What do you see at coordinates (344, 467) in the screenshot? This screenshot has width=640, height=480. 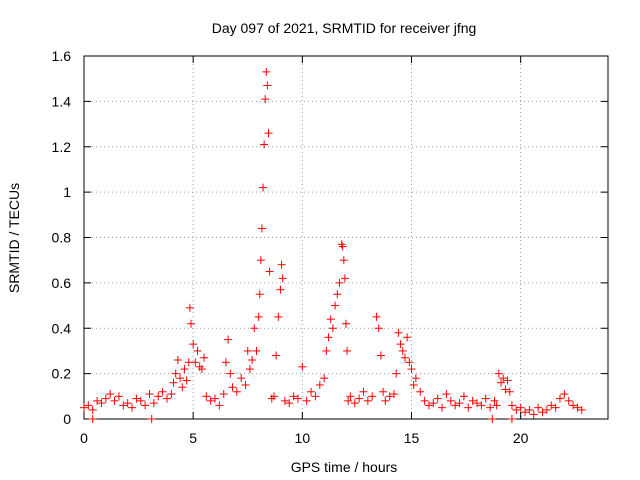 I see `x-axis-label: GPS time / hours` at bounding box center [344, 467].